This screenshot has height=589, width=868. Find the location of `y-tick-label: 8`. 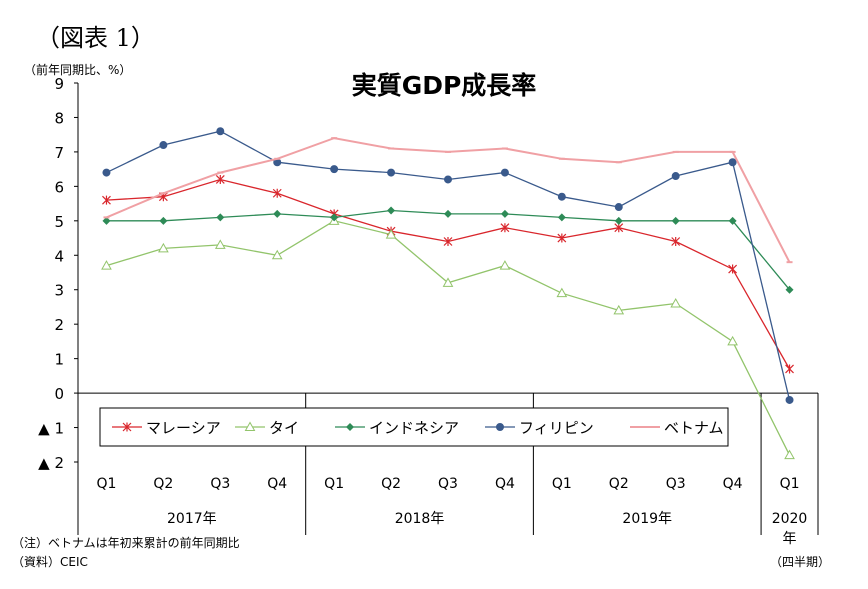

y-tick-label: 8 is located at coordinates (59, 118).